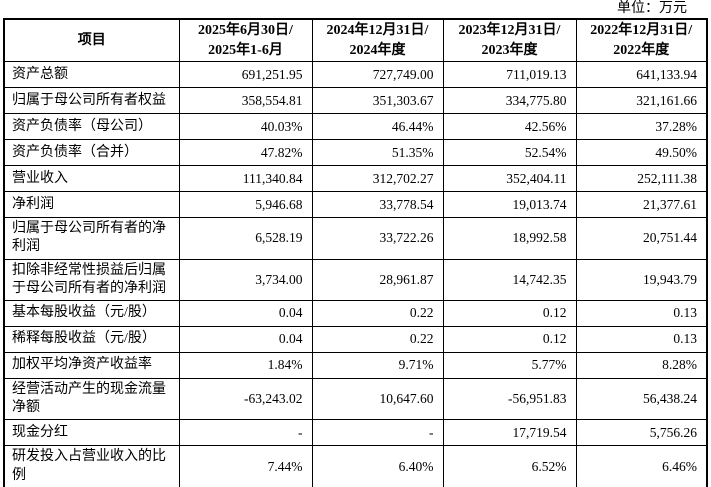 The image size is (711, 487). I want to click on row-label: 资产负债率（母公司）, so click(91, 127).